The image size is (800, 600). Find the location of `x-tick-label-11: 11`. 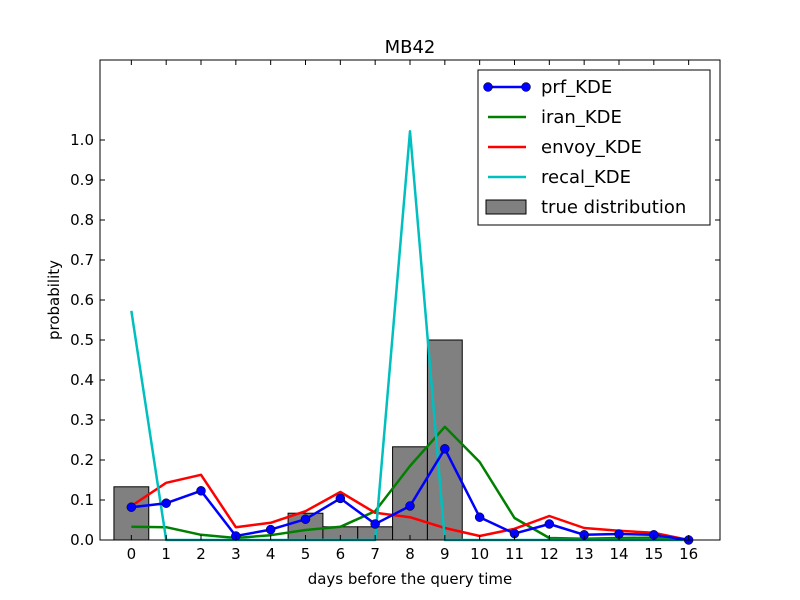

x-tick-label-11: 11 is located at coordinates (514, 554).